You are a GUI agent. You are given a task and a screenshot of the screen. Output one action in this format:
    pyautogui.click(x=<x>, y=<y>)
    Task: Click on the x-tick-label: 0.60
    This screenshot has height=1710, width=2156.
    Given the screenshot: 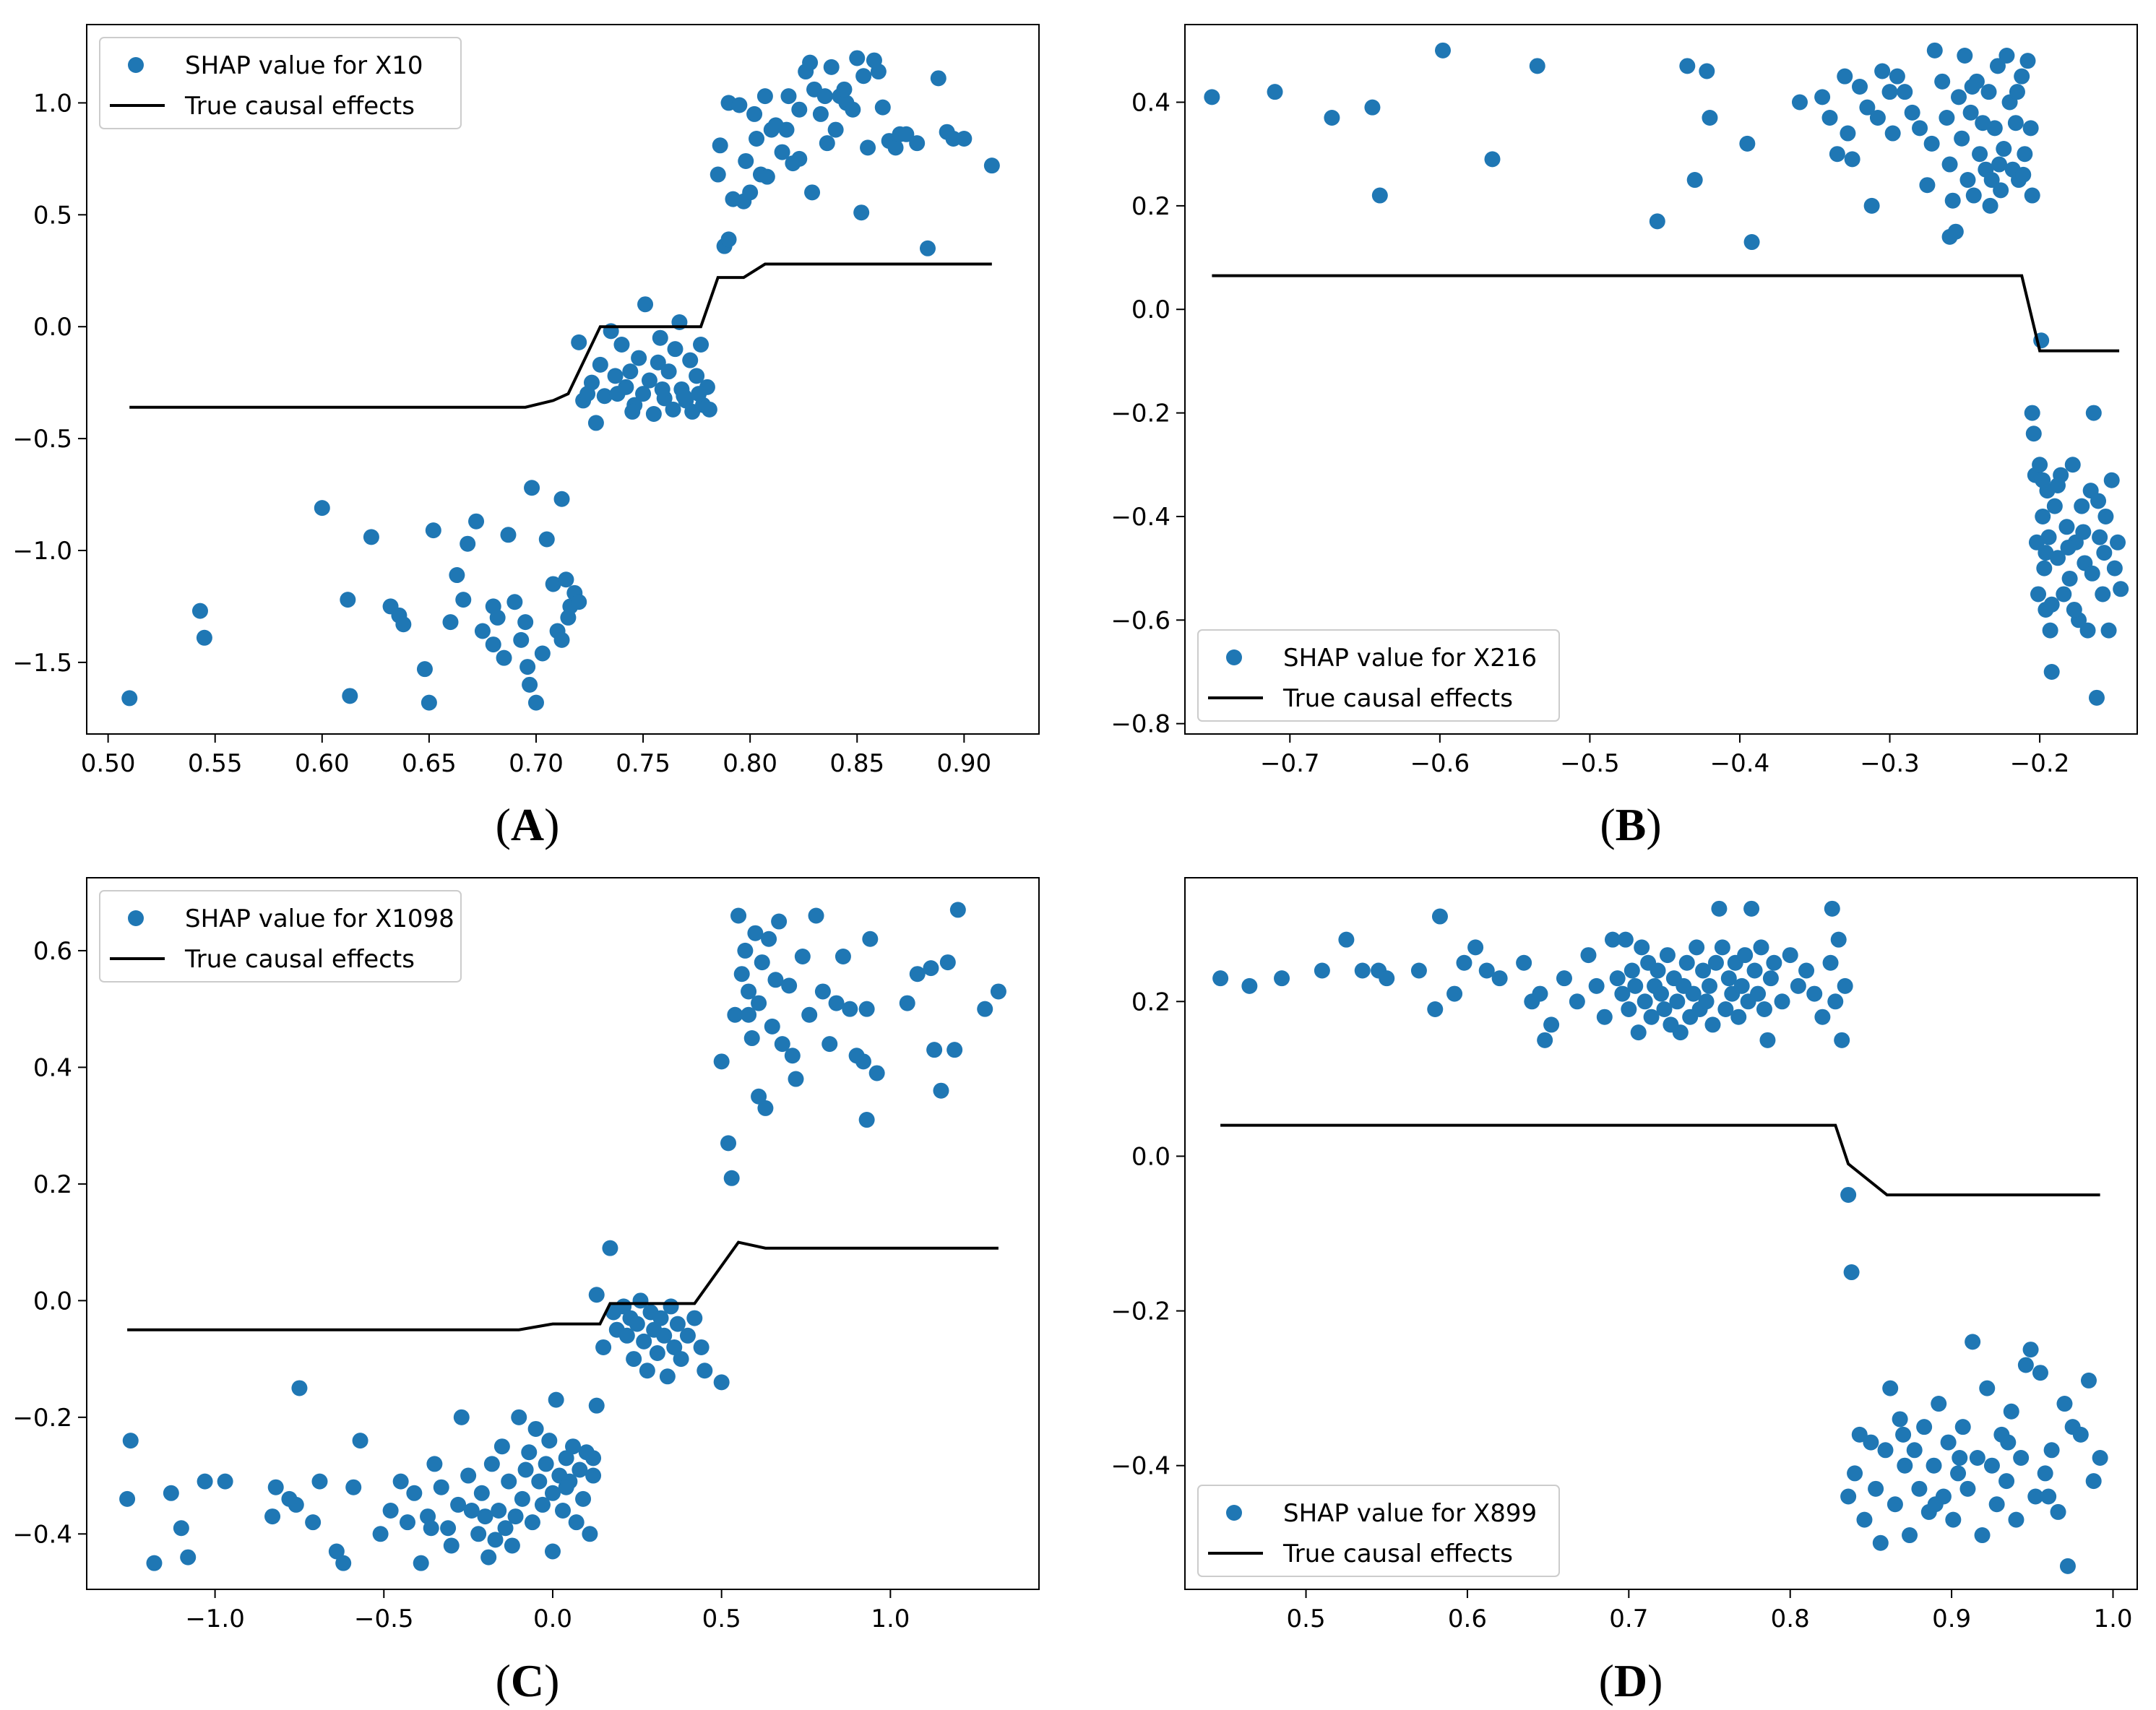 What is the action you would take?
    pyautogui.click(x=322, y=763)
    